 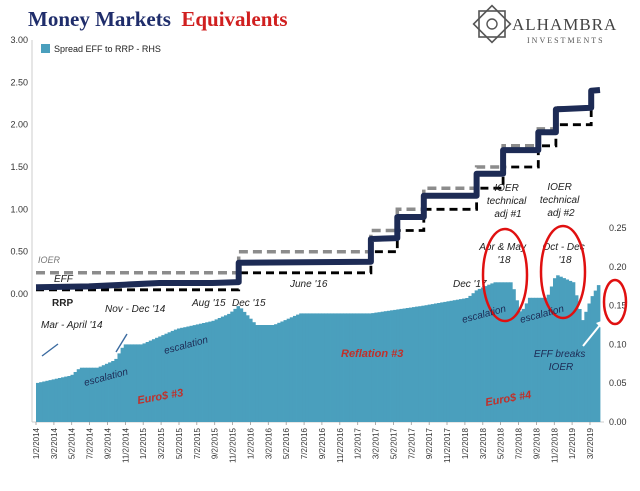 What do you see at coordinates (561, 361) in the screenshot?
I see `eff-breaks-label: EFF breaks IOER` at bounding box center [561, 361].